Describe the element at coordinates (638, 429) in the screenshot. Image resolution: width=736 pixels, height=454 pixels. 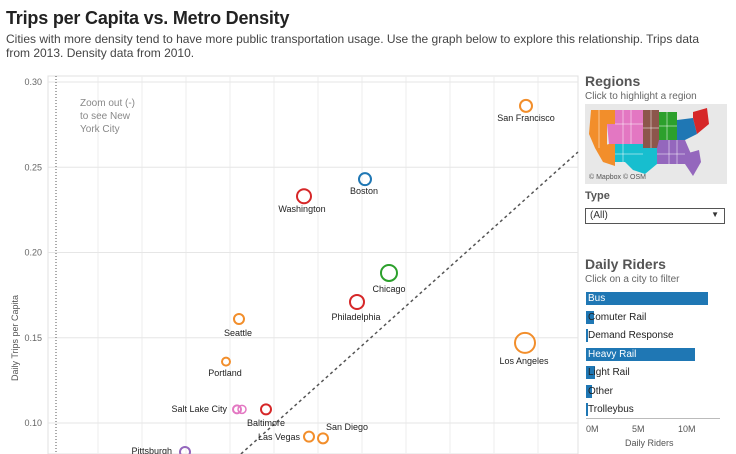
I see `daily-riders-tick: 5M` at that location.